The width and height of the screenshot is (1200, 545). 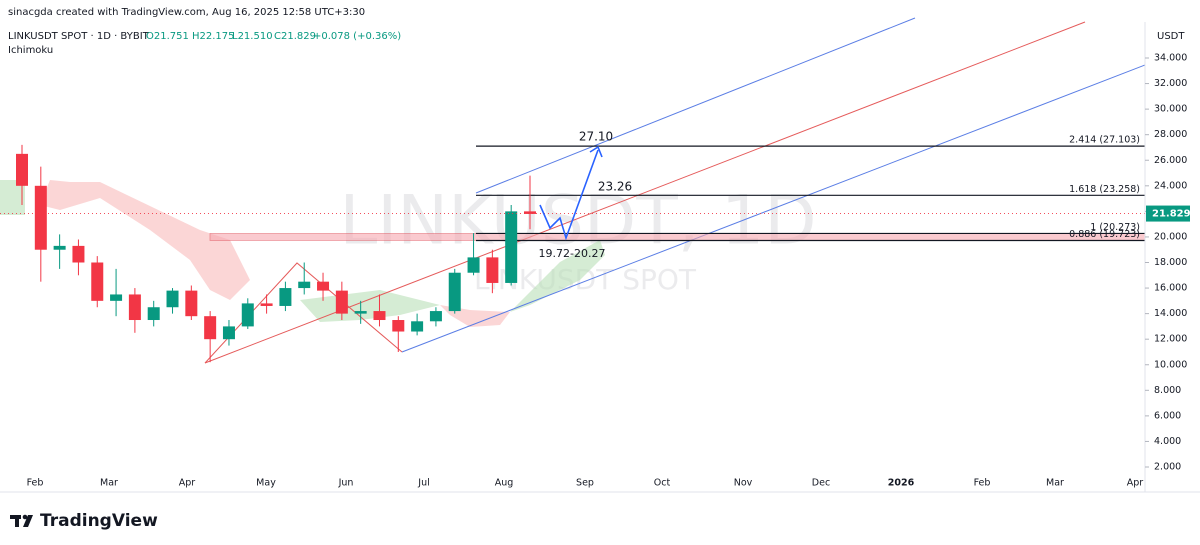 What do you see at coordinates (1170, 288) in the screenshot?
I see `price-tick-label: 16.000` at bounding box center [1170, 288].